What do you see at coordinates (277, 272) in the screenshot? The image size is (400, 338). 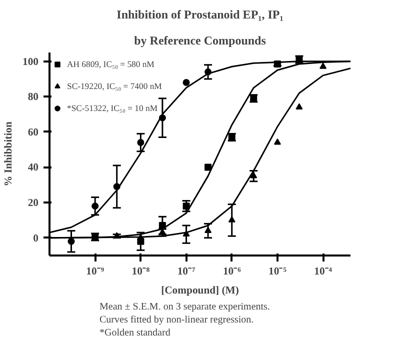 I see `x-tick-label: 10⁻⁵` at bounding box center [277, 272].